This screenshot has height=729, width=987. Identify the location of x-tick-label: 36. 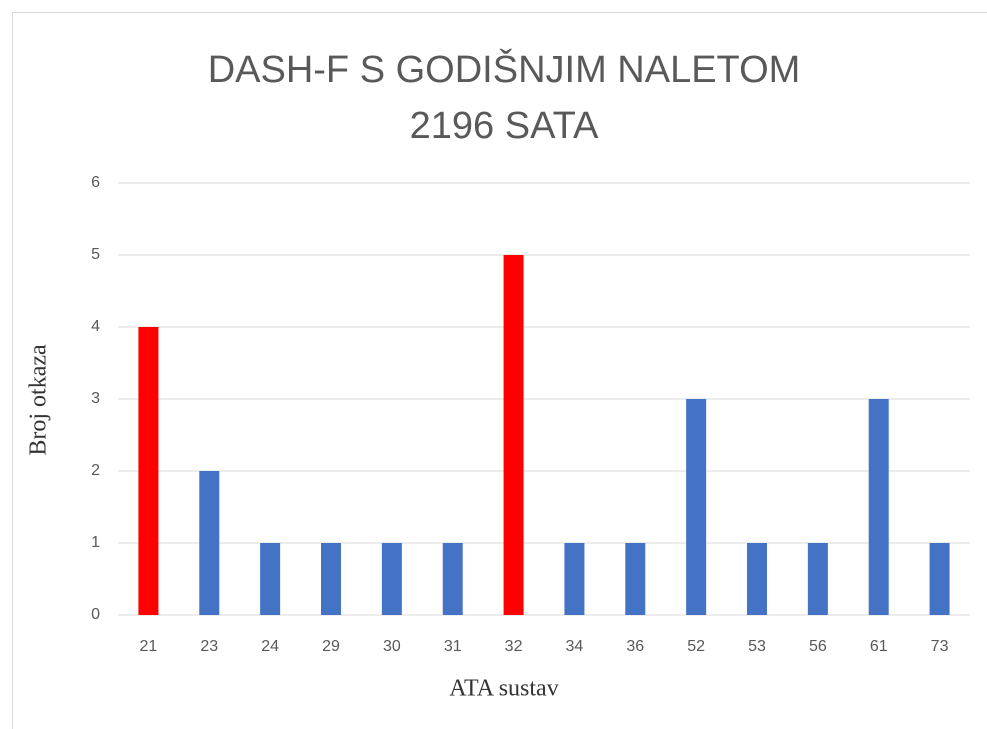
(635, 646).